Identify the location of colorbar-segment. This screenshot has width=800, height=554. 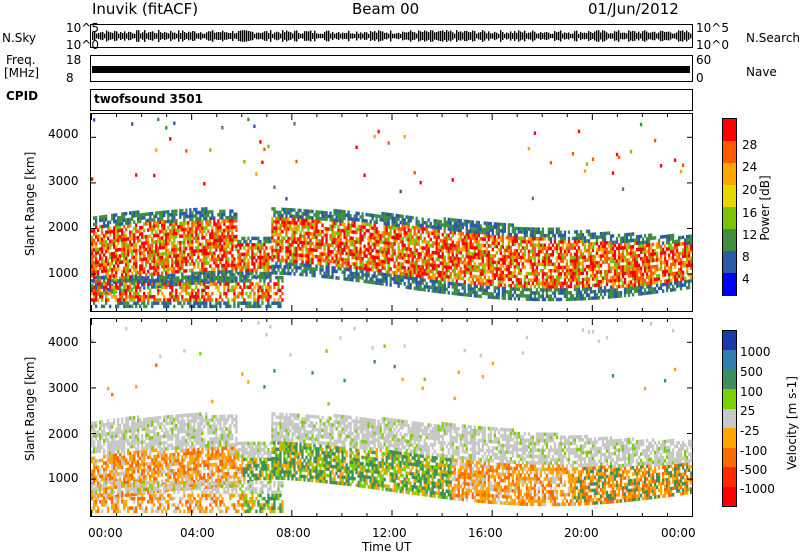
(729, 457).